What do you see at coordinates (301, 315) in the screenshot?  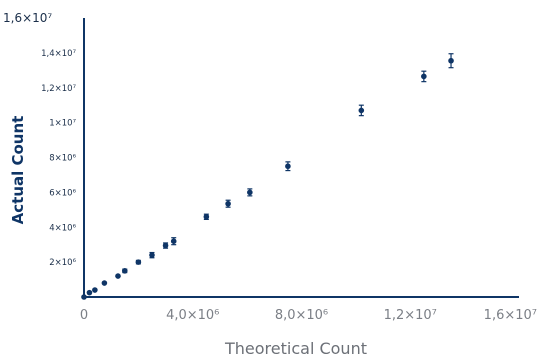 I see `x-tick-label: 8,0×10⁶` at bounding box center [301, 315].